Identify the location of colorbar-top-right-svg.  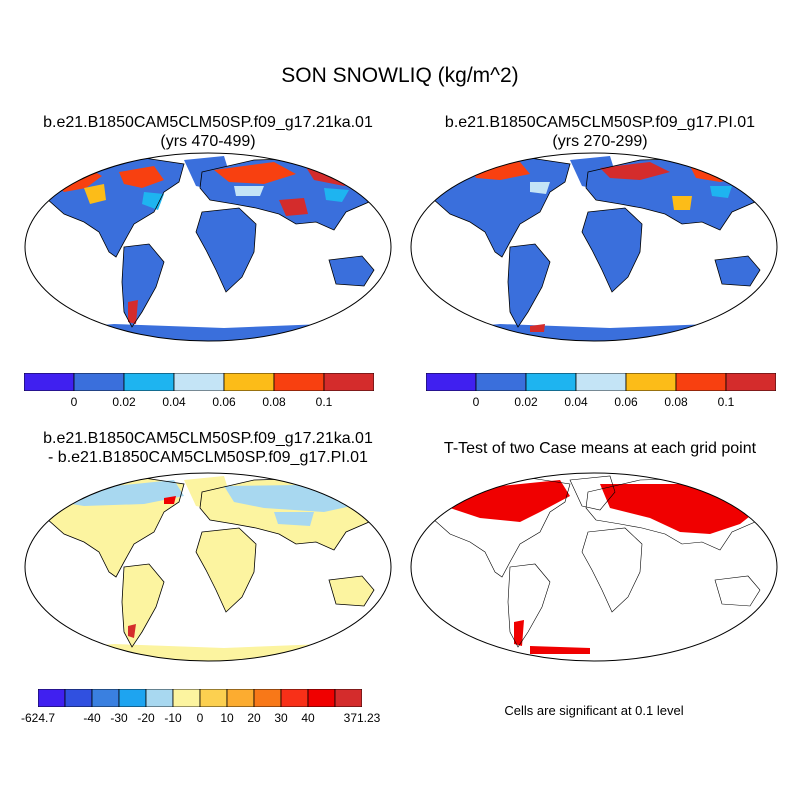
(601, 382).